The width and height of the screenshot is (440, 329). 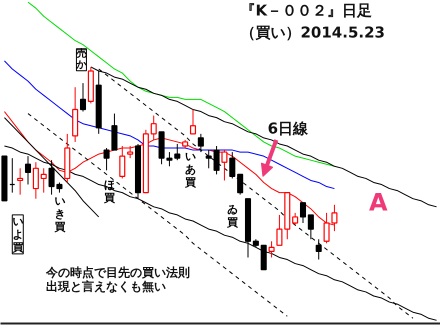 What do you see at coordinates (190, 170) in the screenshot?
I see `annotation: いあ買` at bounding box center [190, 170].